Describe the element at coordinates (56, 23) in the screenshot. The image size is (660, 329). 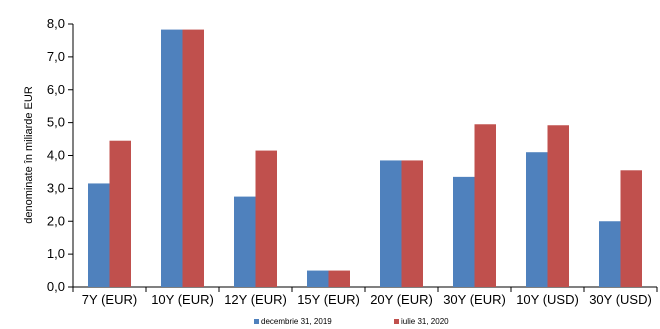
I see `y-tick-label: 8,0` at that location.